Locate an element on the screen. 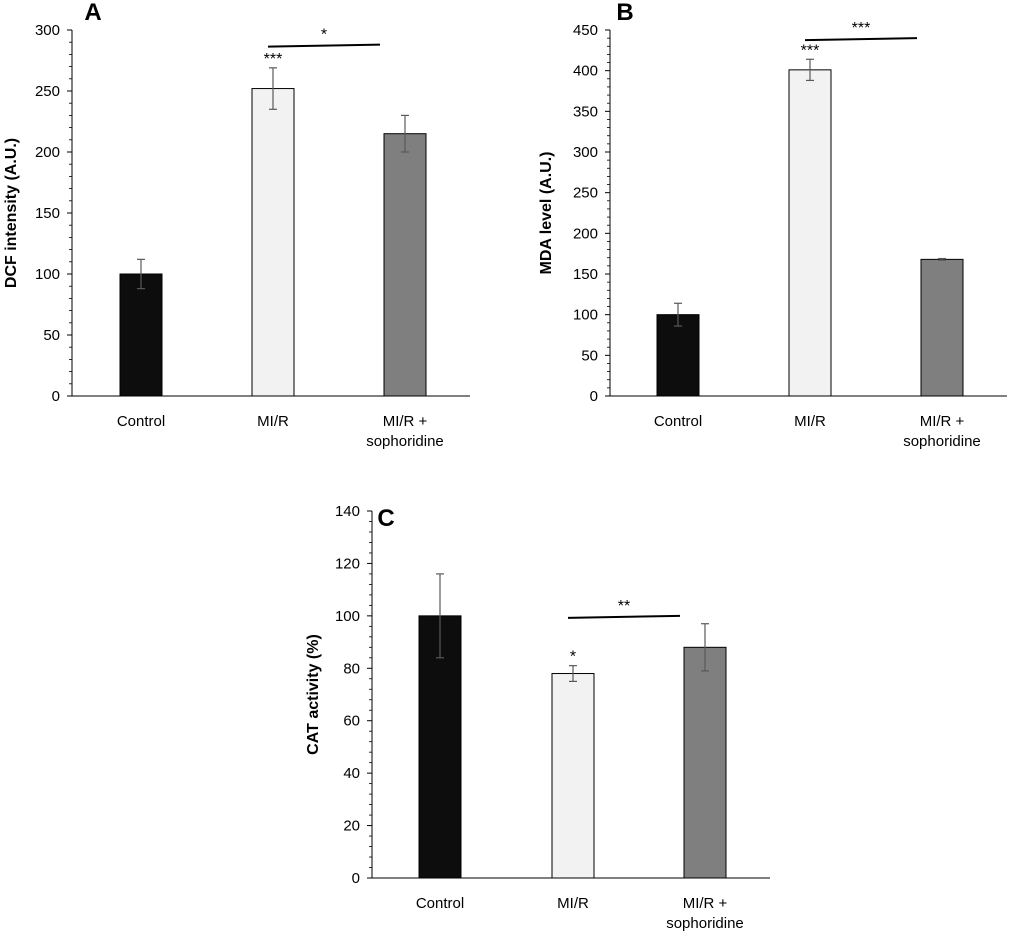  significance-label: *** is located at coordinates (861, 28).